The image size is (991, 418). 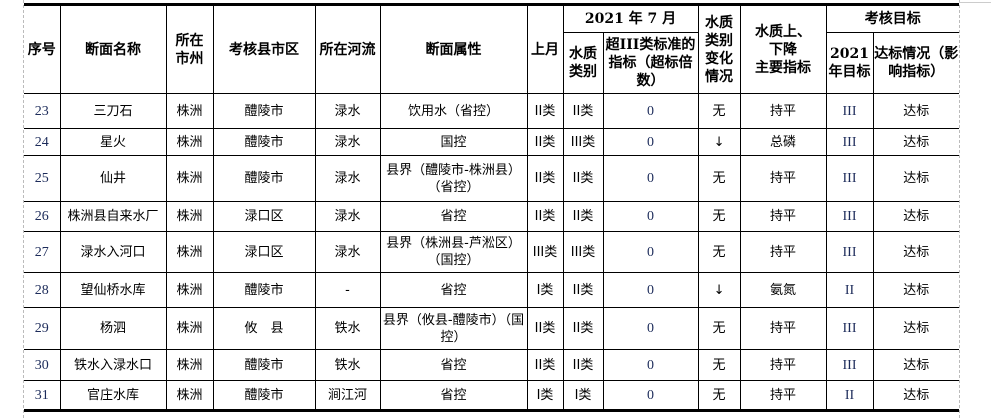 I want to click on cell-name: 三刀石, so click(x=113, y=111).